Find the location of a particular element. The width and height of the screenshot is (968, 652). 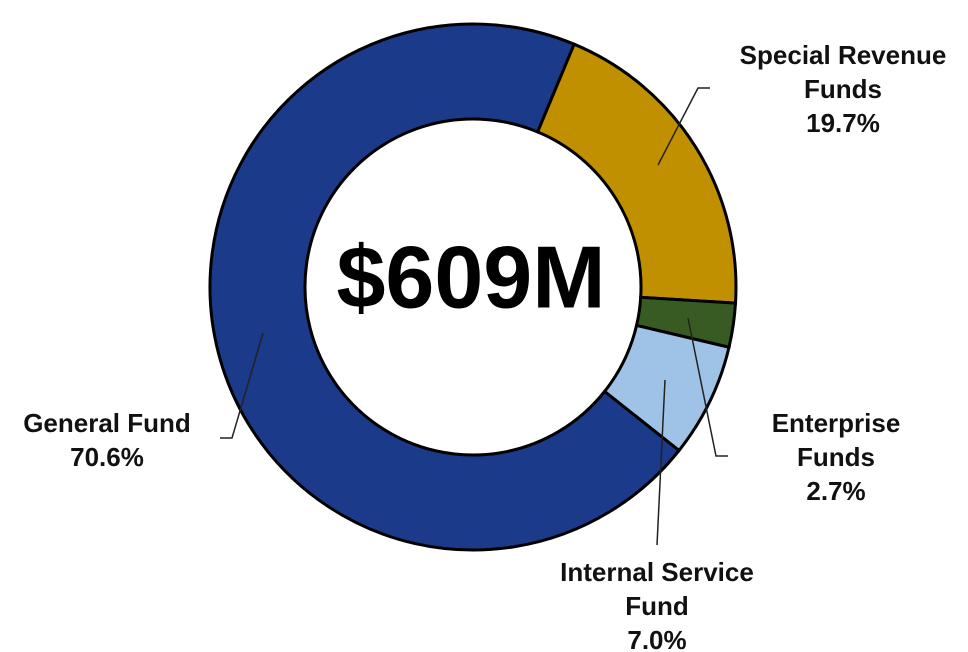

category-label: General Fund is located at coordinates (107, 423).